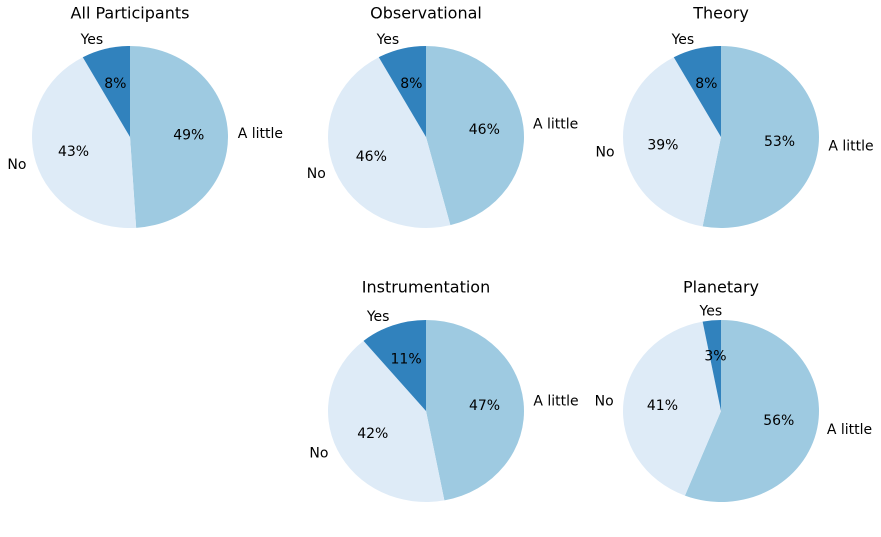  What do you see at coordinates (721, 287) in the screenshot?
I see `pie-title: Planetary` at bounding box center [721, 287].